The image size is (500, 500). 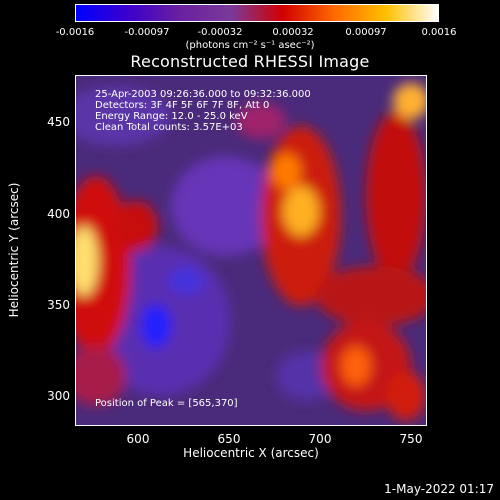 I want to click on colorbar-tick: 0.00032, so click(x=293, y=32).